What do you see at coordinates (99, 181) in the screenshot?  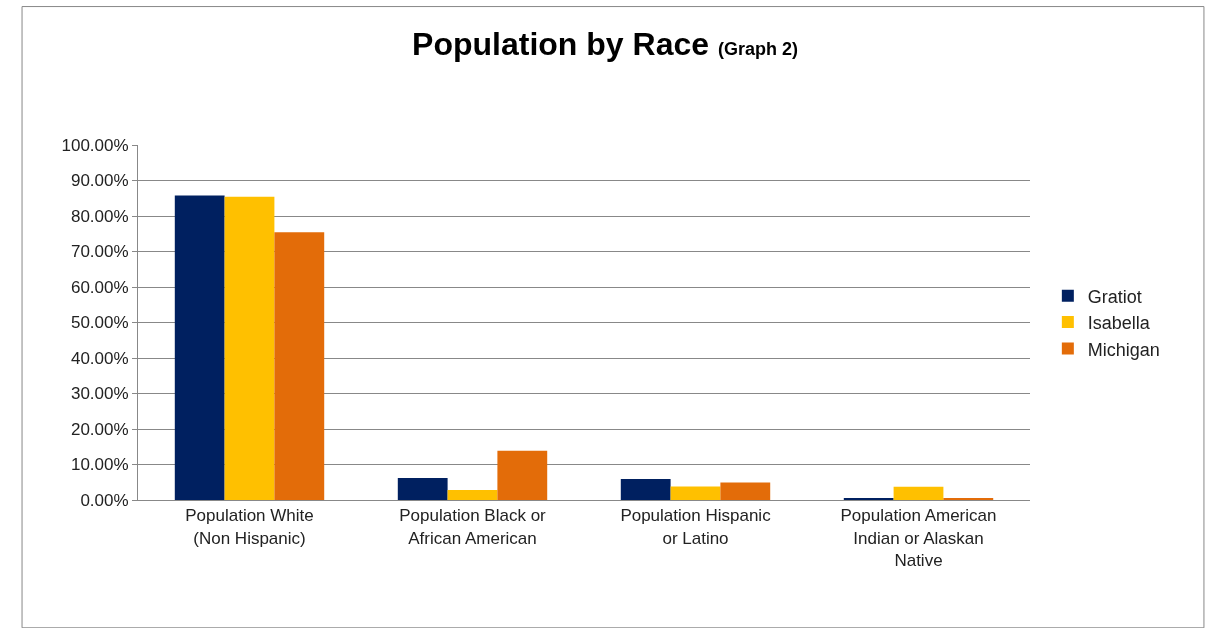 I see `y-tick-label: 90.00%` at bounding box center [99, 181].